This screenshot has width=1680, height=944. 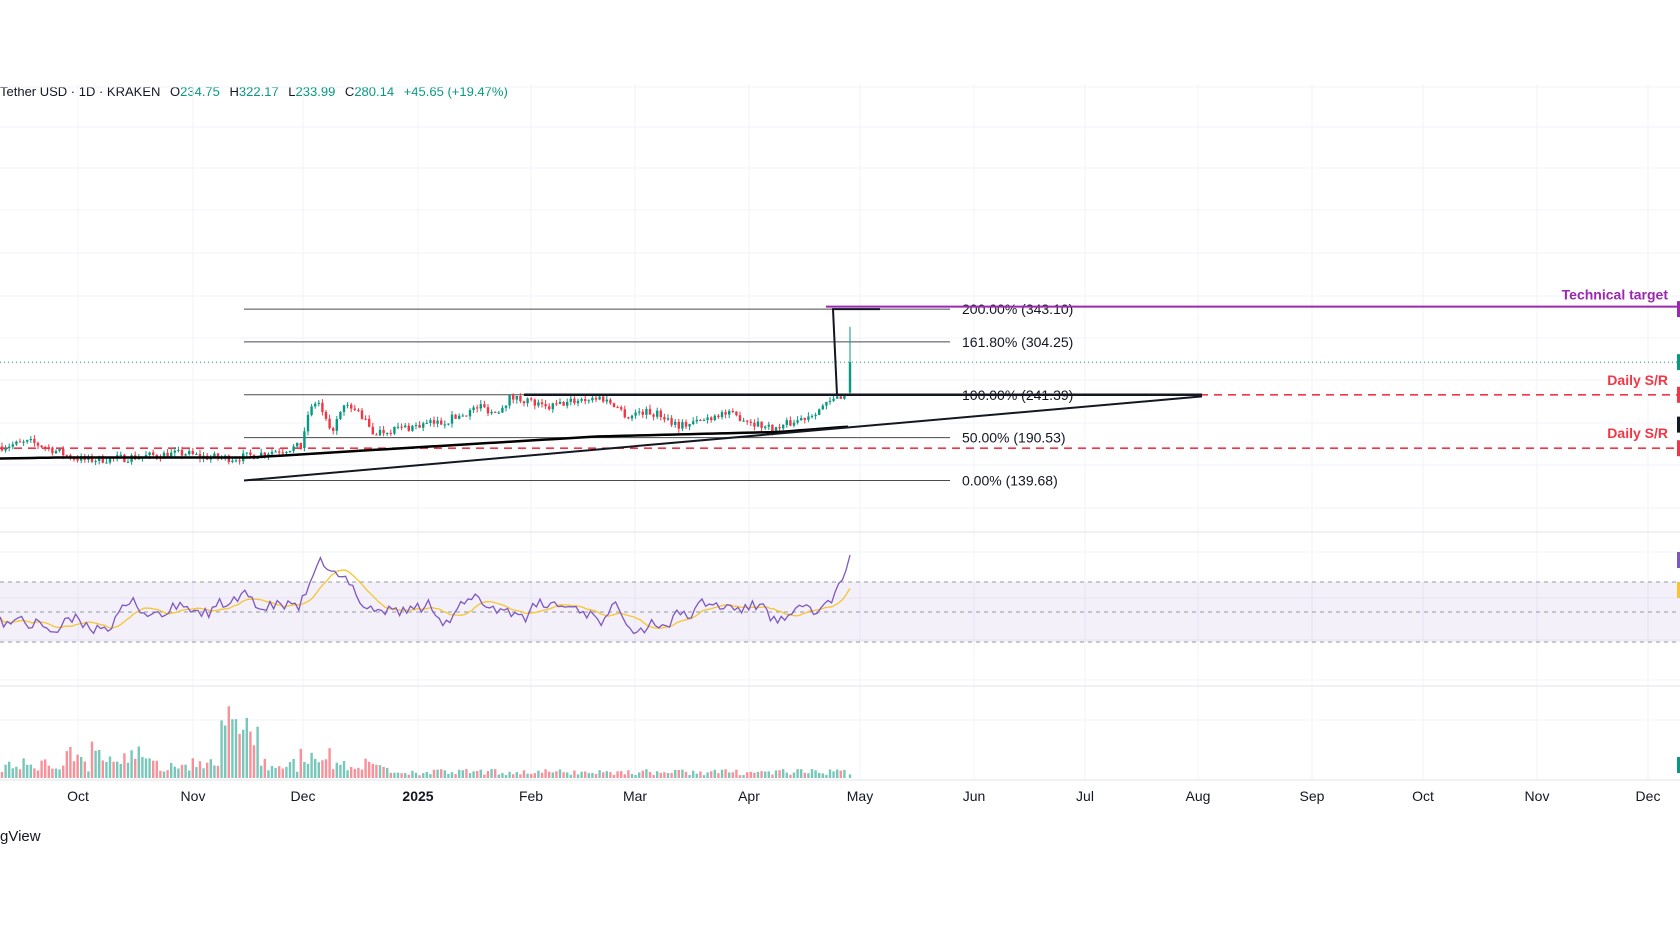 What do you see at coordinates (455, 91) in the screenshot?
I see `change-value: +45.65 (+19.47%)` at bounding box center [455, 91].